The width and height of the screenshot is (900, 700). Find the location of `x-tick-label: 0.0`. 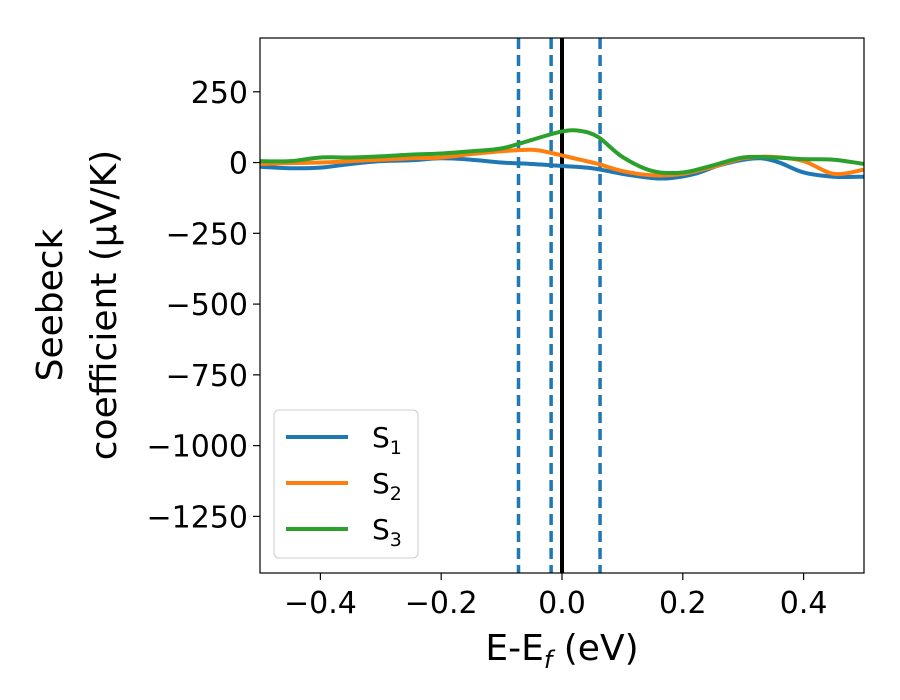

x-tick-label: 0.0 is located at coordinates (562, 603).